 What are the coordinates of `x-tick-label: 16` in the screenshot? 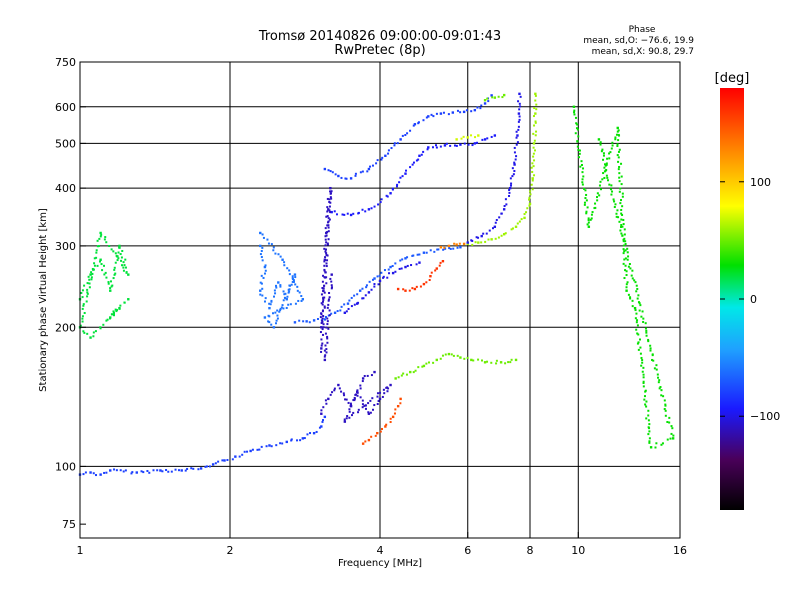 It's located at (680, 550).